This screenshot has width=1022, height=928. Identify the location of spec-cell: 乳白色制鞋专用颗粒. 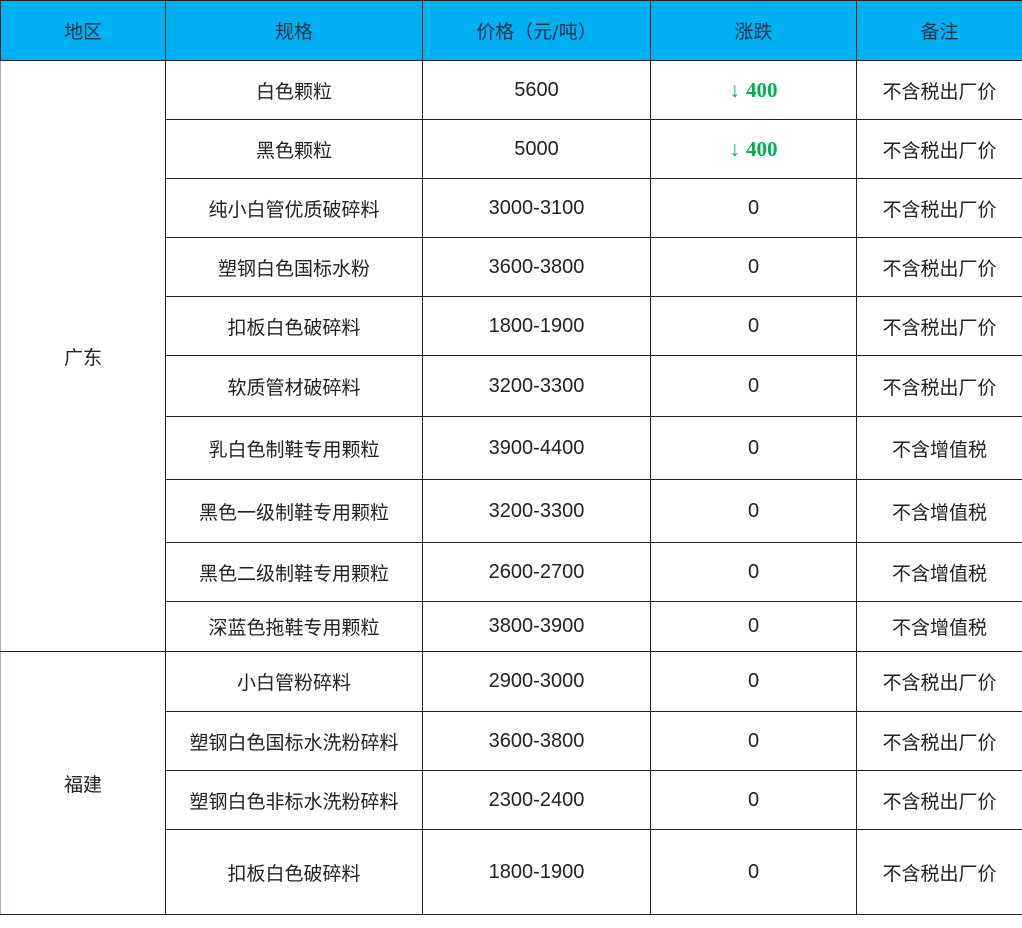
(294, 448).